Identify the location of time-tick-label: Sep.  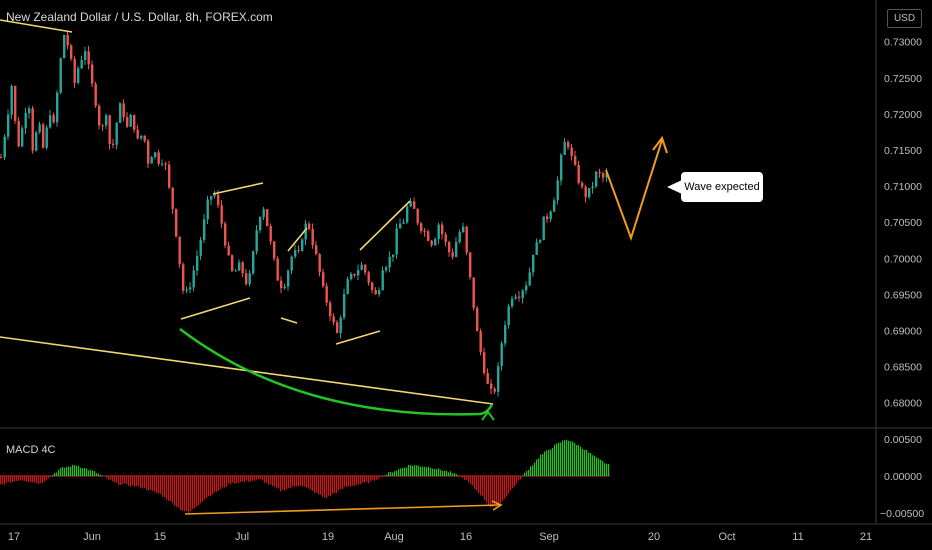
(549, 537).